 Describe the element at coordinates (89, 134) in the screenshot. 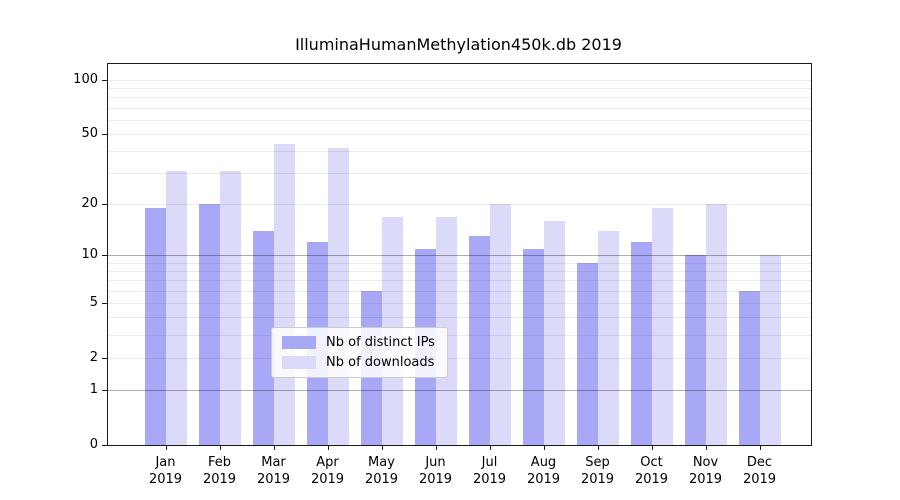

I see `y-tick-label: 50` at that location.